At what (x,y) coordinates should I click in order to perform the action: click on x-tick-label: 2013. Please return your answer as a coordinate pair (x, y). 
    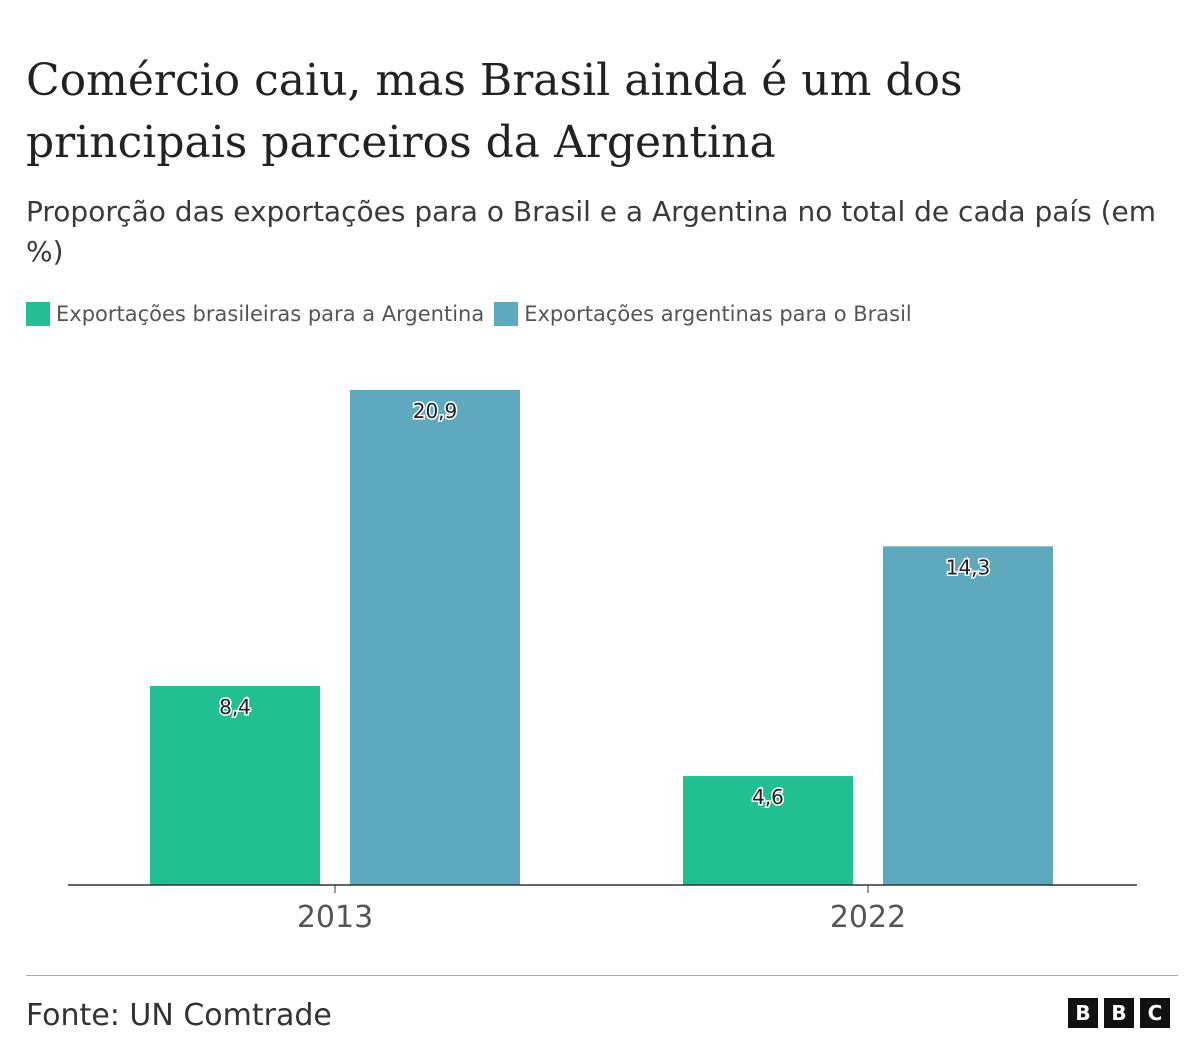
    Looking at the image, I should click on (335, 917).